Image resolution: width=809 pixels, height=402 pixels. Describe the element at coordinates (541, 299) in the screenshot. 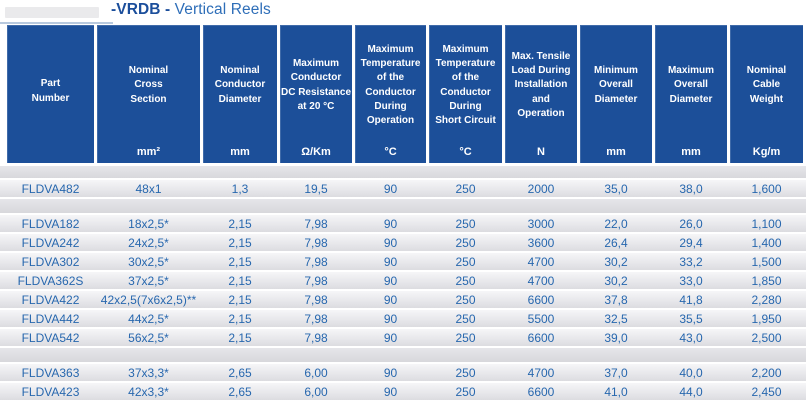

I see `cell-tensile-load: 6600` at that location.